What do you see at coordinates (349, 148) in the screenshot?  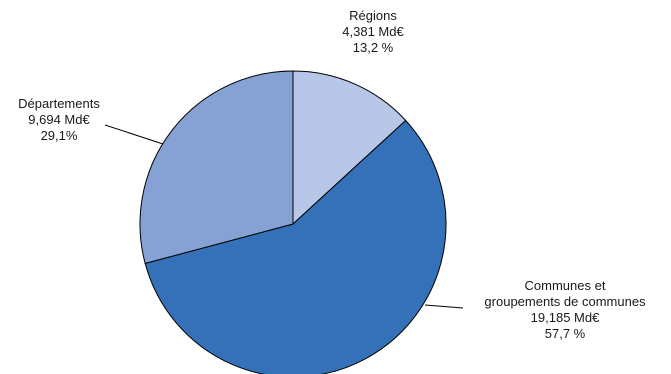 I see `pie-slice-regions` at bounding box center [349, 148].